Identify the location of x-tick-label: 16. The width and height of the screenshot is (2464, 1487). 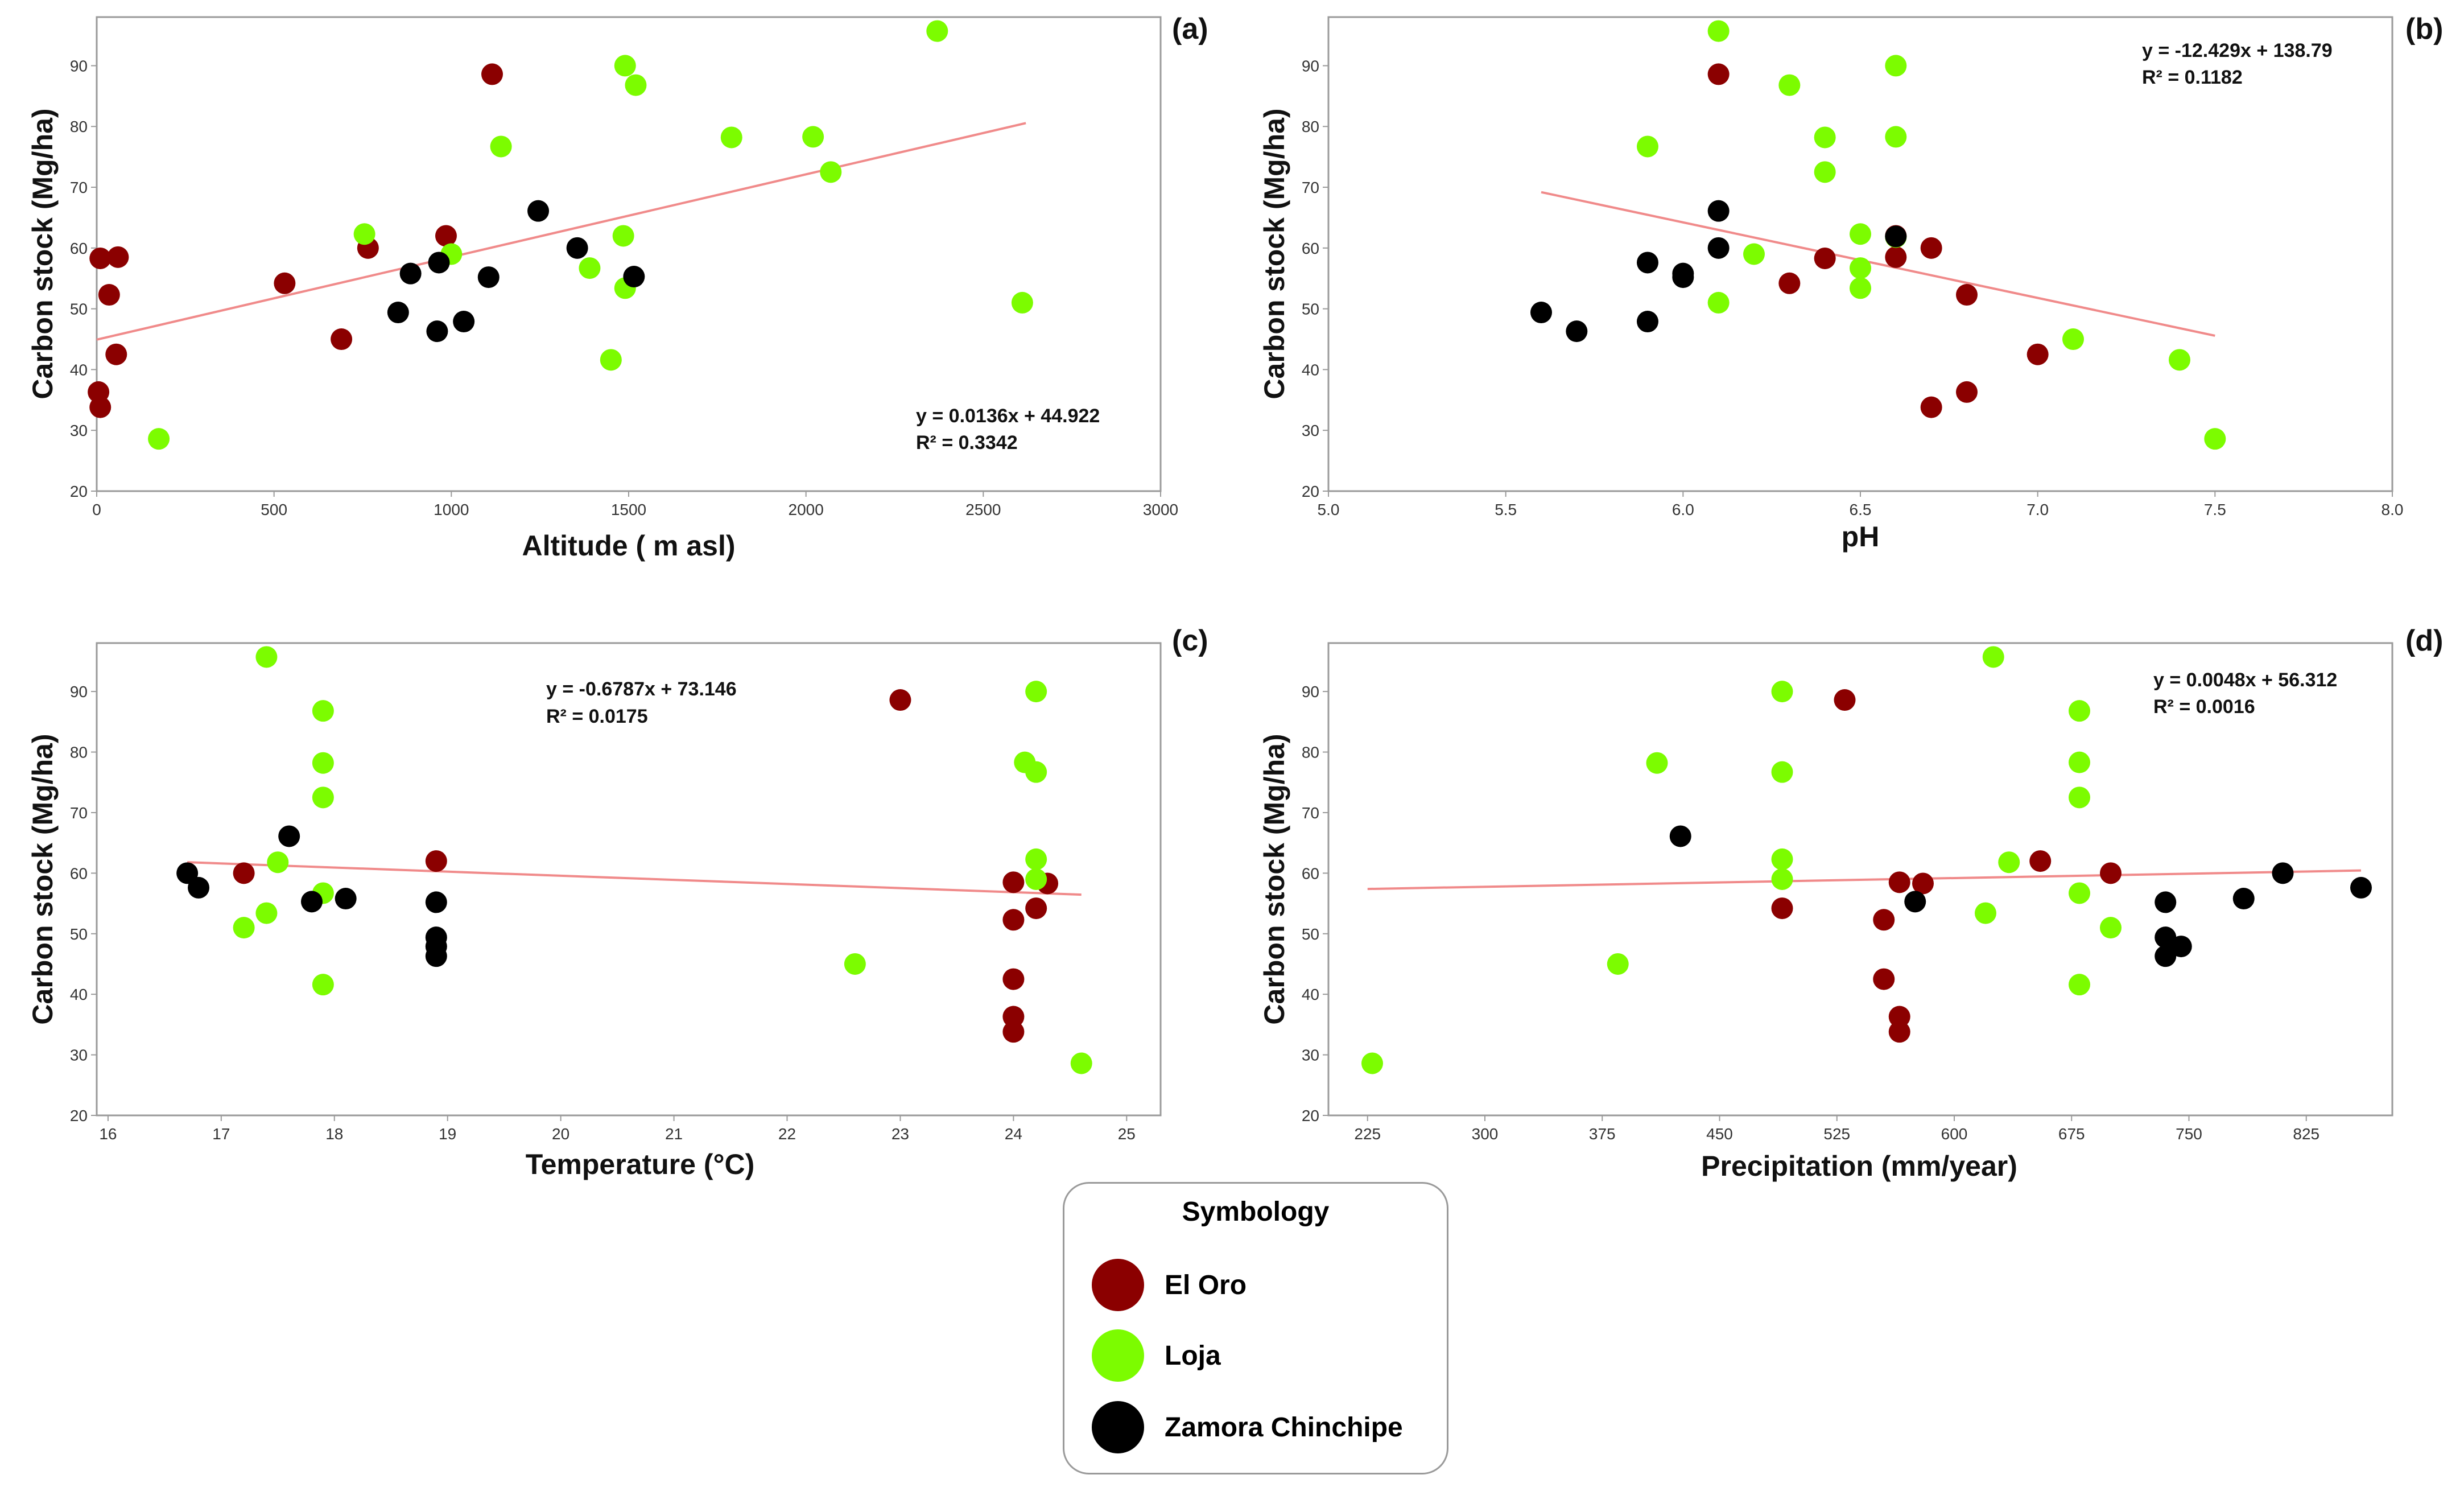
(108, 1134).